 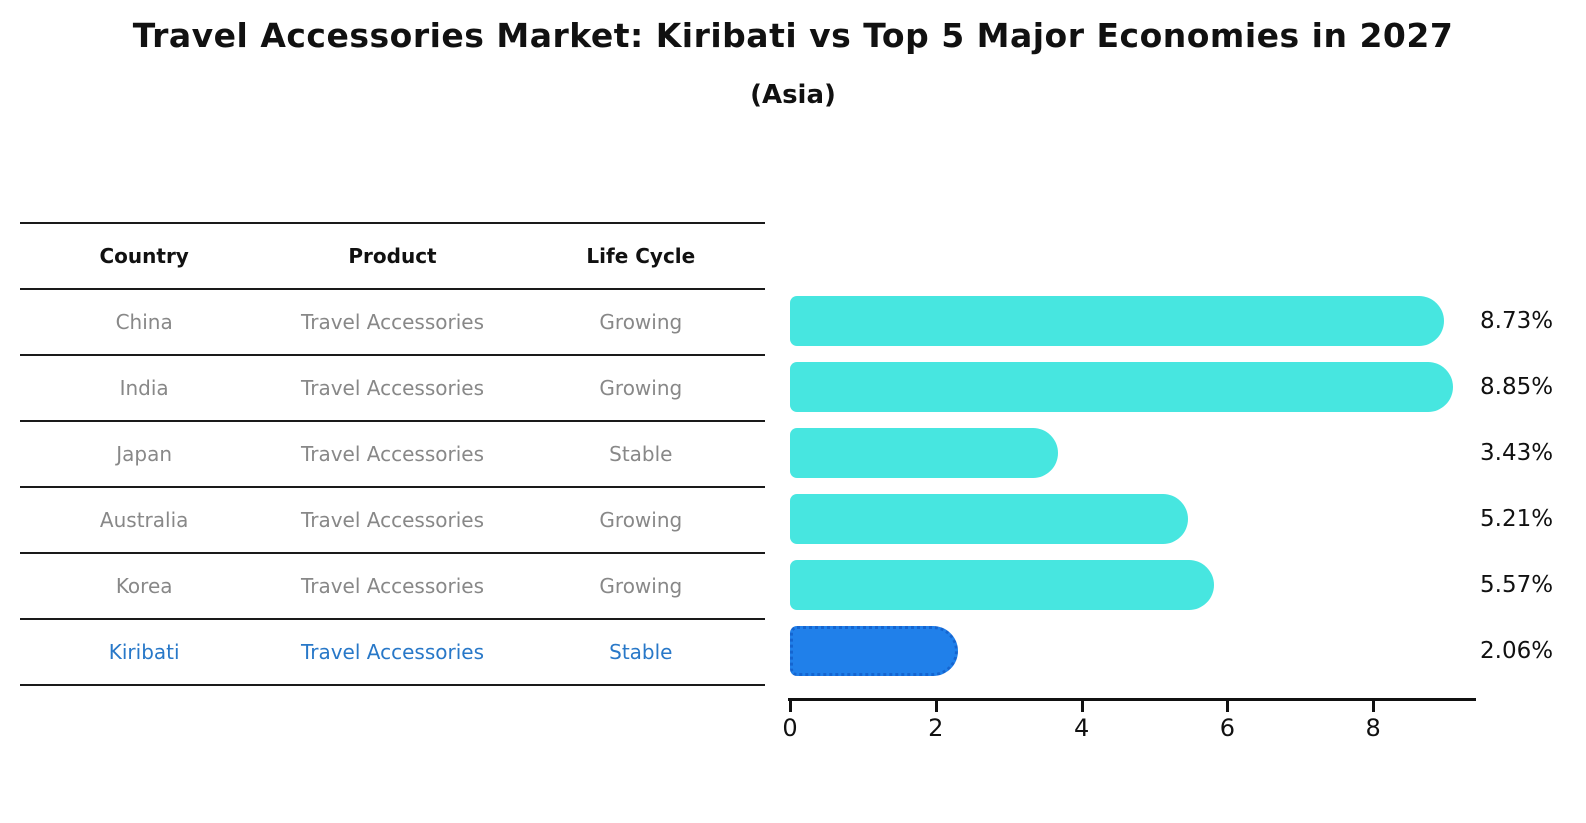 What do you see at coordinates (1132, 699) in the screenshot?
I see `x-axis-line` at bounding box center [1132, 699].